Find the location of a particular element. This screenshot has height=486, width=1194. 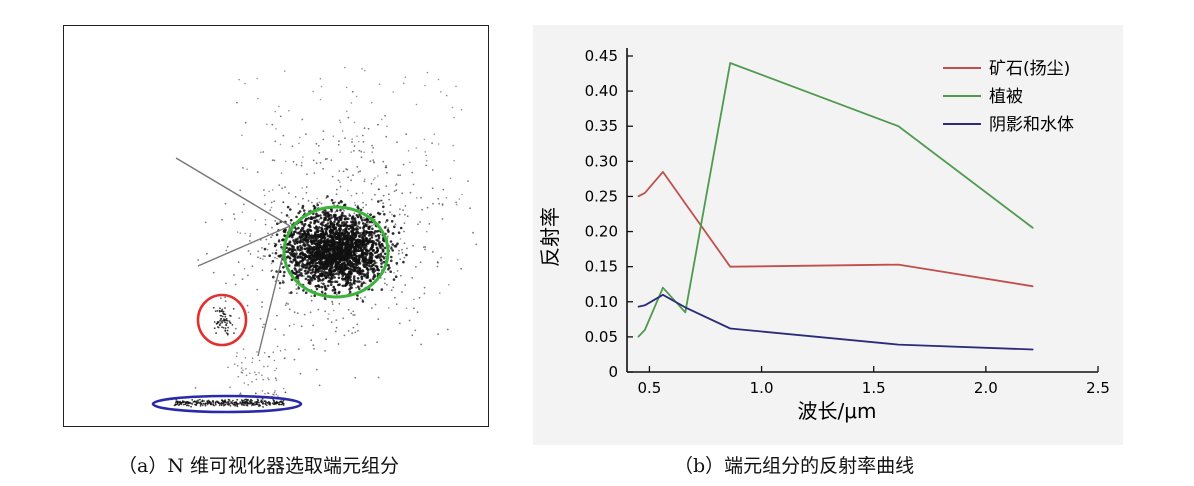

y-tick-label: 0.05 is located at coordinates (601, 337).